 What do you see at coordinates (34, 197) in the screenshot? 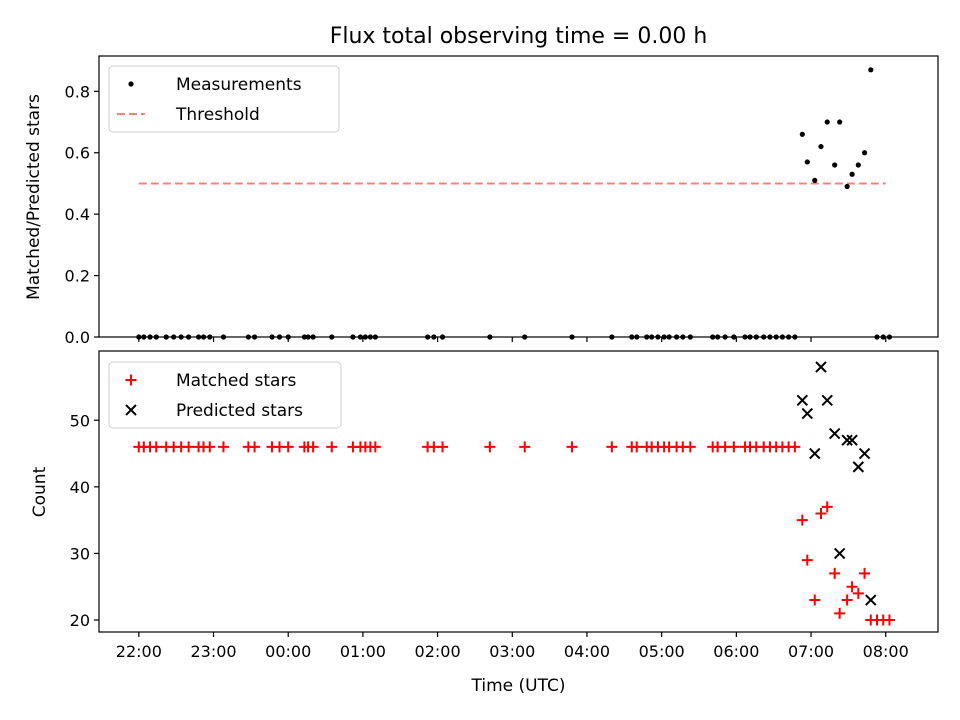
I see `top-y-axis-label: Matched/Predicted stars` at bounding box center [34, 197].